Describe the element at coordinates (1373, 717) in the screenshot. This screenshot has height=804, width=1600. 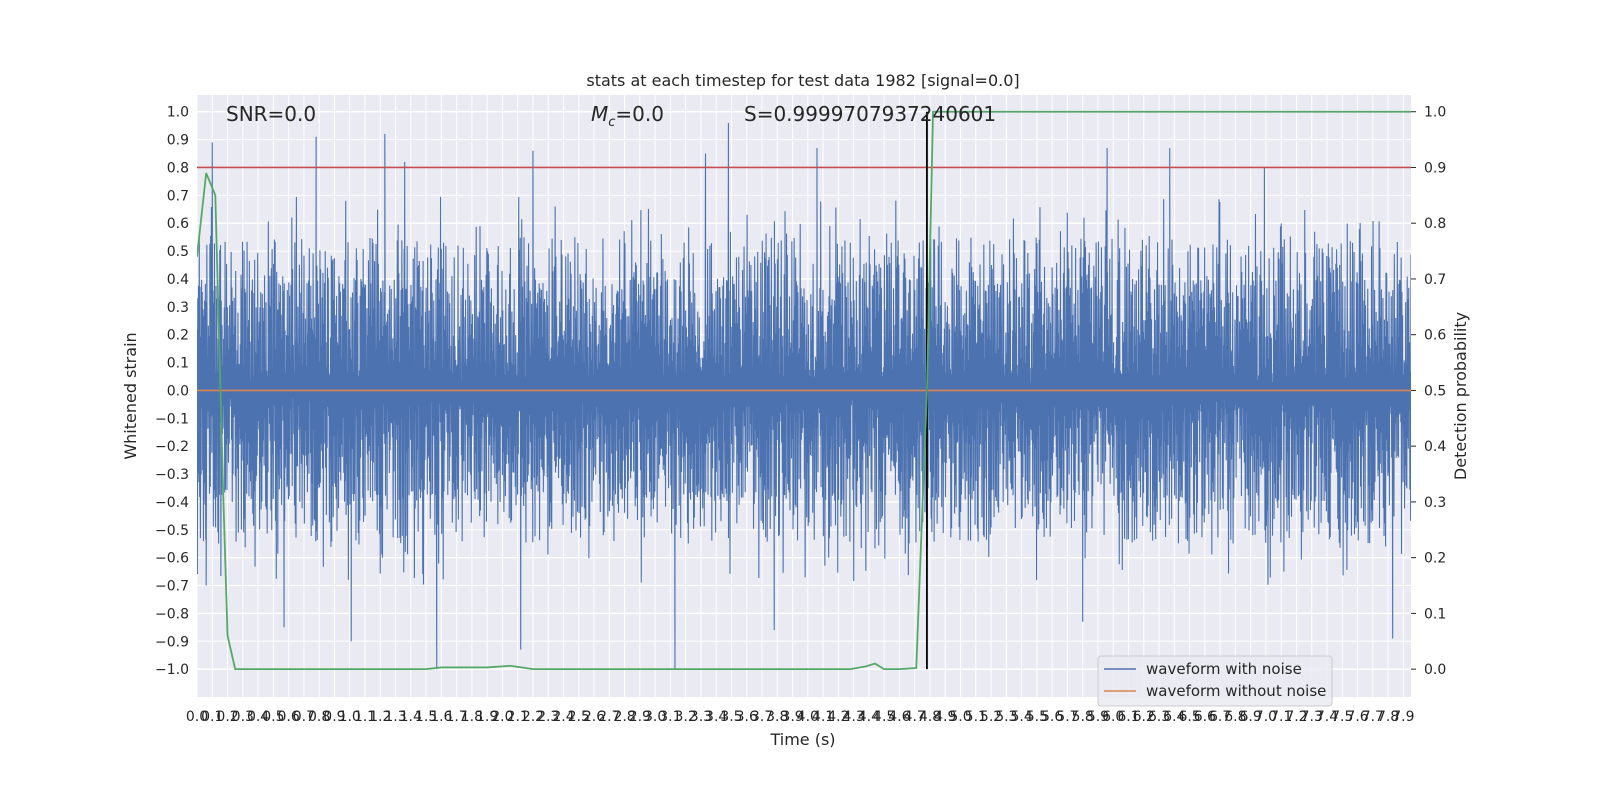
I see `x-tick-label: 7.7` at that location.